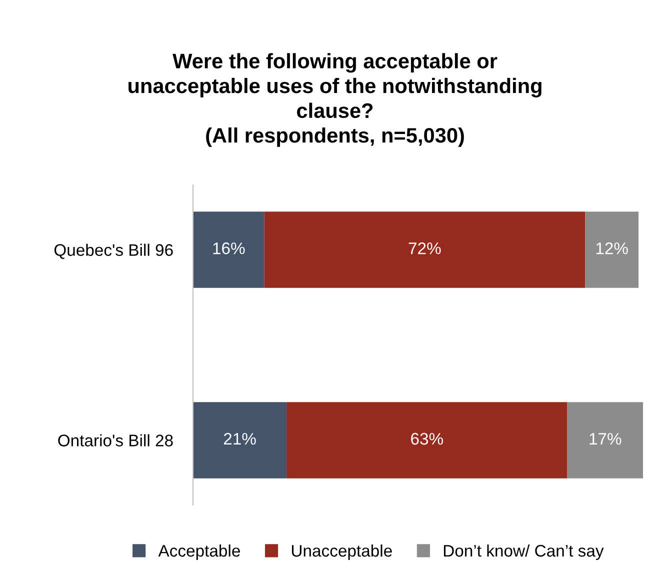  I want to click on data-label: 12%, so click(612, 248).